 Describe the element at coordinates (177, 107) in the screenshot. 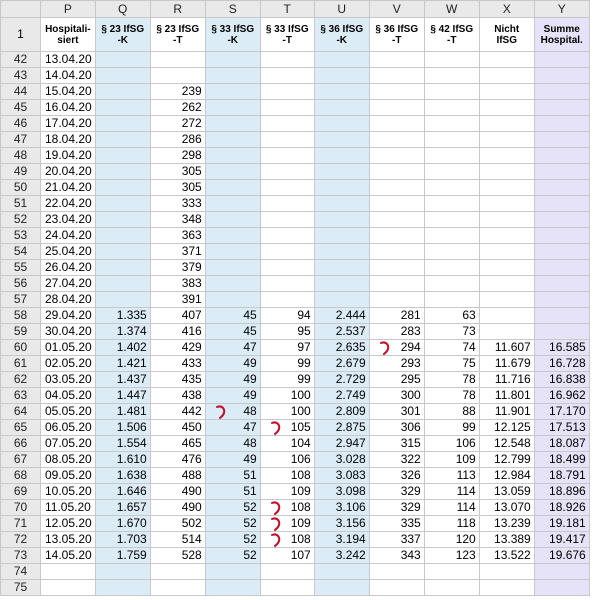

I see `cell-r: 262` at that location.